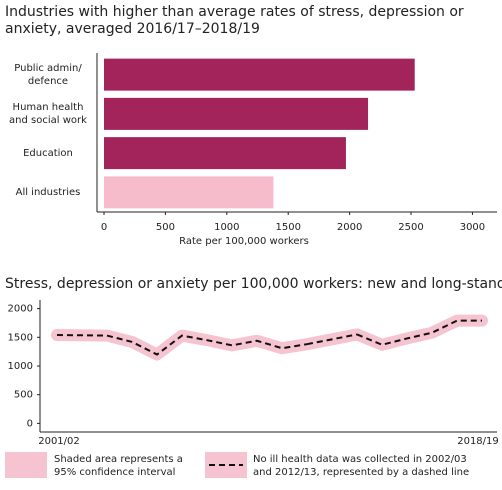 The width and height of the screenshot is (502, 490). I want to click on y-tick-label: 500, so click(23, 395).